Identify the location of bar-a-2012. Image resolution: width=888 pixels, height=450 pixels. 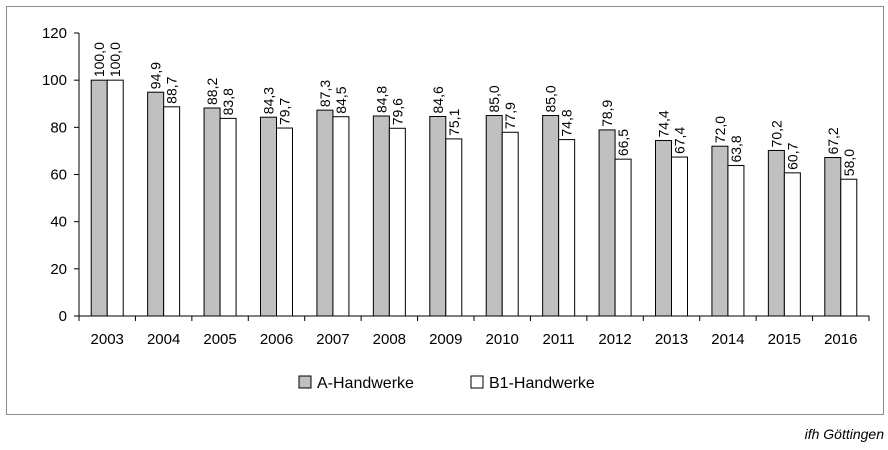
(607, 223).